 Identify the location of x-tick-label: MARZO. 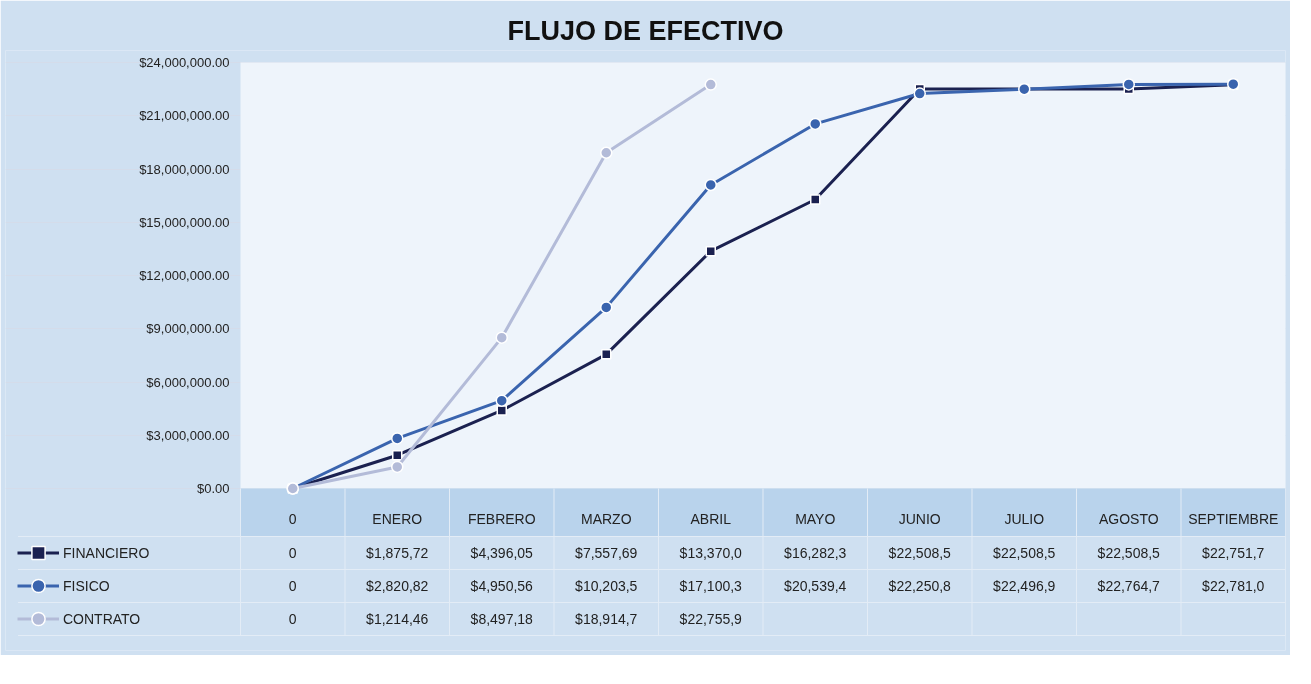
(606, 518).